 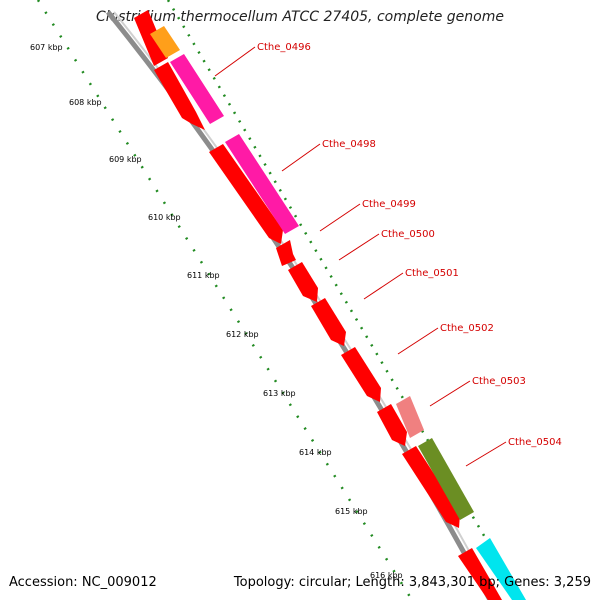 What do you see at coordinates (351, 511) in the screenshot?
I see `tick-label: 615 kbp` at bounding box center [351, 511].